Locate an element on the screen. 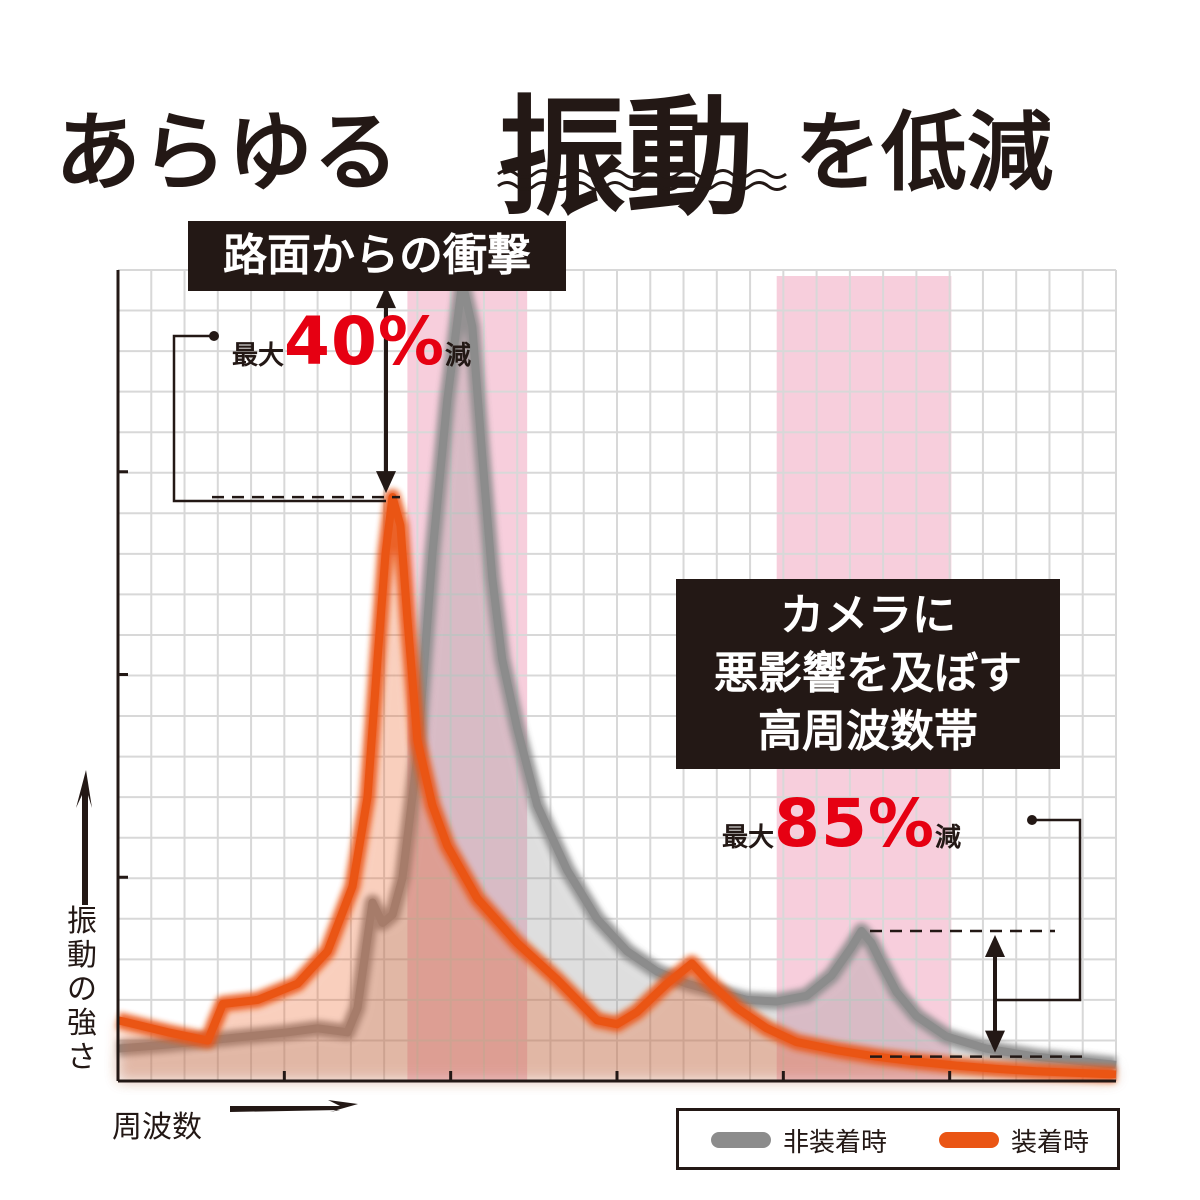 This screenshot has width=1200, height=1200. y-axis-label: 振 動 の 強 さ is located at coordinates (82, 990).